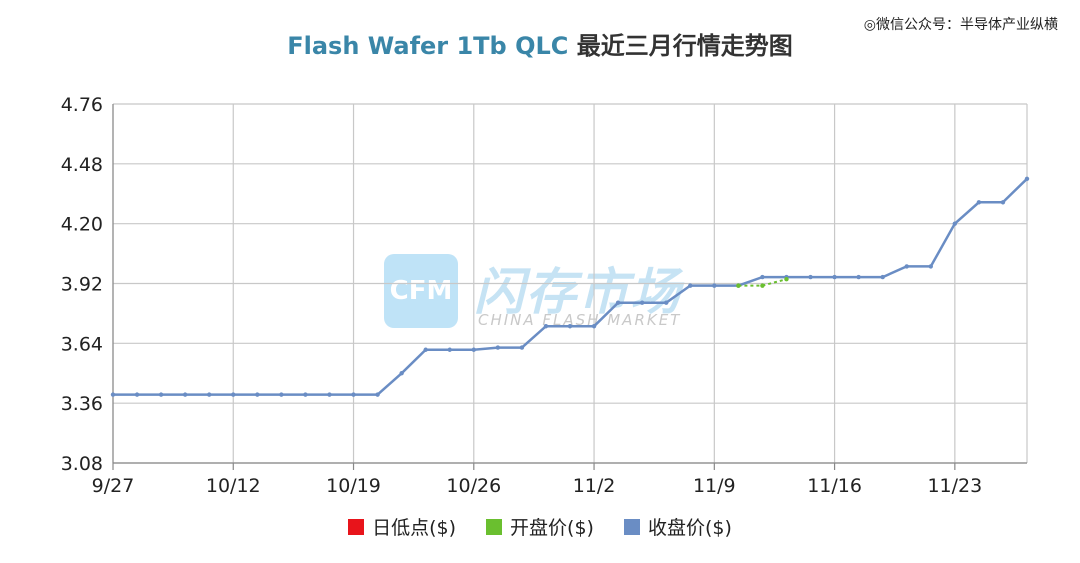 The width and height of the screenshot is (1080, 563). Describe the element at coordinates (113, 486) in the screenshot. I see `x-tick-label: 9/27` at that location.